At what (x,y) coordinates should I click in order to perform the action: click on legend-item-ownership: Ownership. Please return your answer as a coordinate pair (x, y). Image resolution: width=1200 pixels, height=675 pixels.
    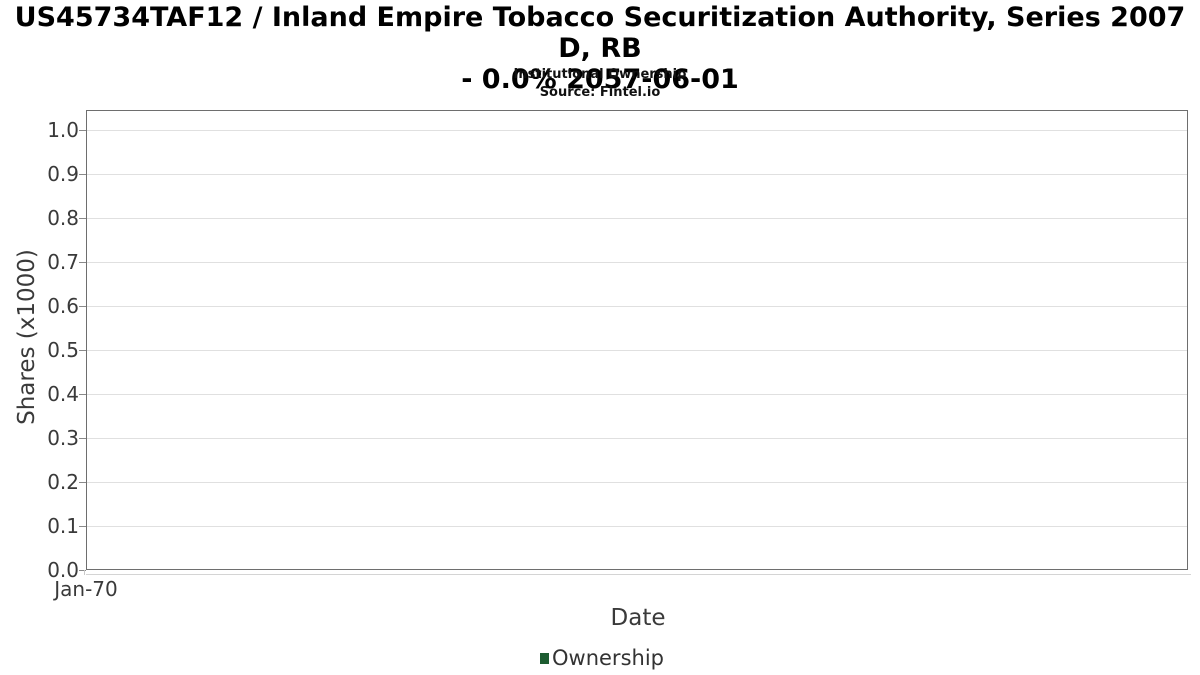
    Looking at the image, I should click on (602, 658).